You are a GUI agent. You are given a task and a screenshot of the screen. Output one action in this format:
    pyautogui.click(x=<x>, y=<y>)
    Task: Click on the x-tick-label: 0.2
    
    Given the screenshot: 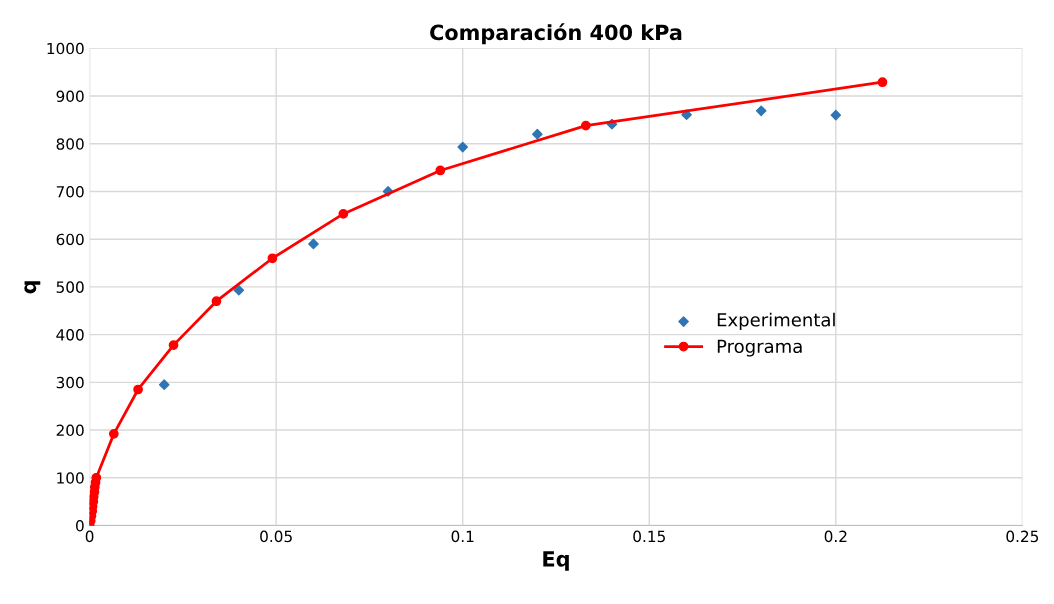 What is the action you would take?
    pyautogui.click(x=835, y=536)
    